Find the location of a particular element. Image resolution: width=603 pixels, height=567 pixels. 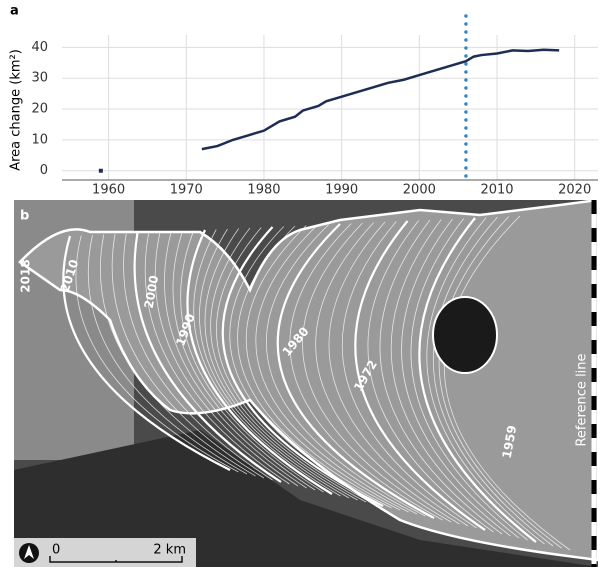

x-tick-label: 2010 is located at coordinates (496, 190).